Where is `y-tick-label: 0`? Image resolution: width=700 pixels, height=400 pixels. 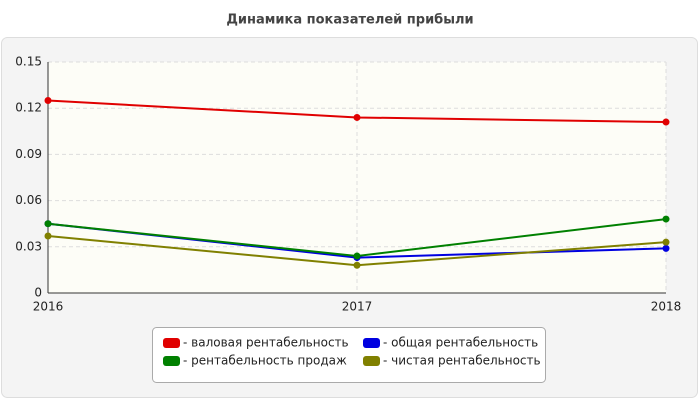
y-tick-label: 0 is located at coordinates (38, 293).